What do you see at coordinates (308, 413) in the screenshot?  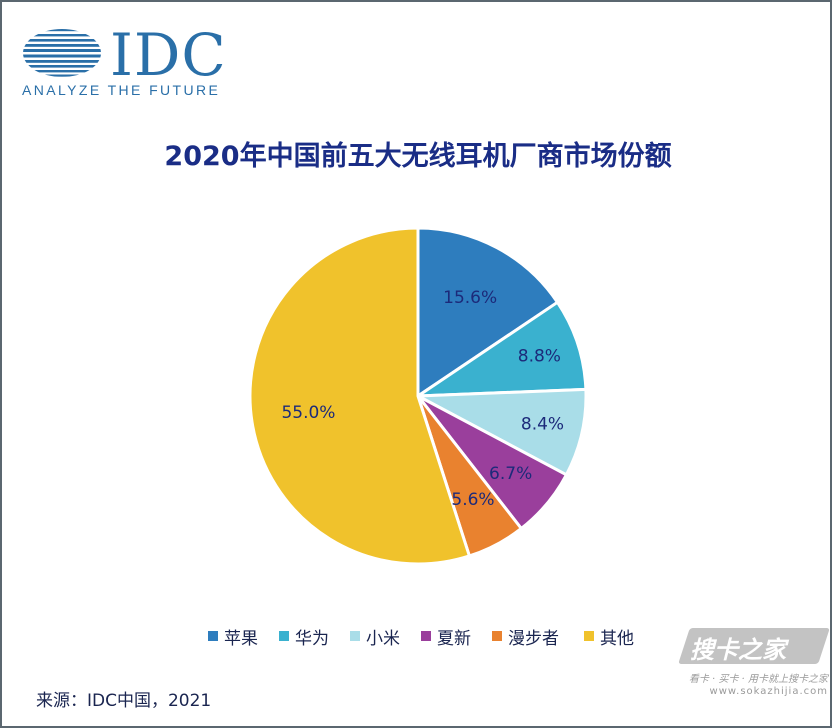 I see `slice-value-label: 55.0%` at bounding box center [308, 413].